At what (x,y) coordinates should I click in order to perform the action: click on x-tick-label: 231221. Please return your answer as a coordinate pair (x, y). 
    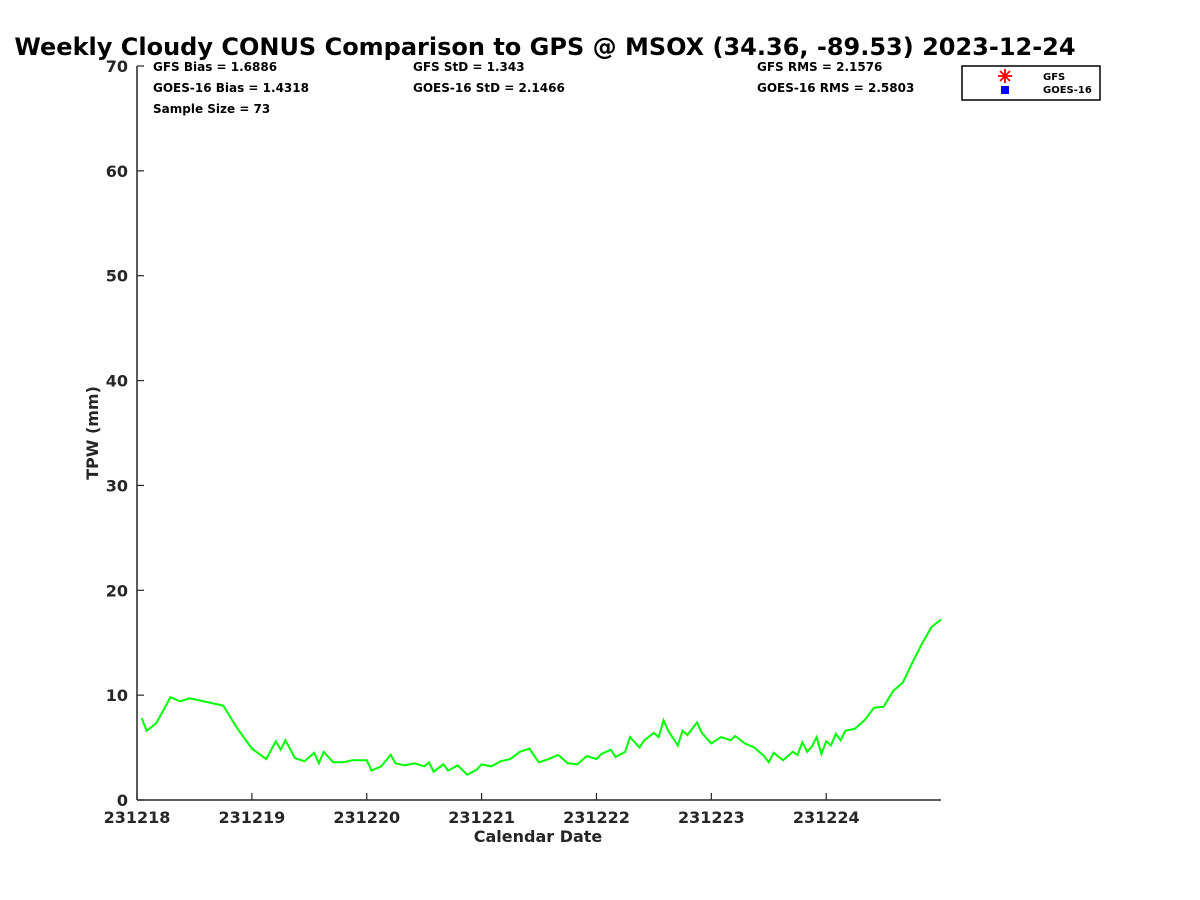
    Looking at the image, I should click on (481, 817).